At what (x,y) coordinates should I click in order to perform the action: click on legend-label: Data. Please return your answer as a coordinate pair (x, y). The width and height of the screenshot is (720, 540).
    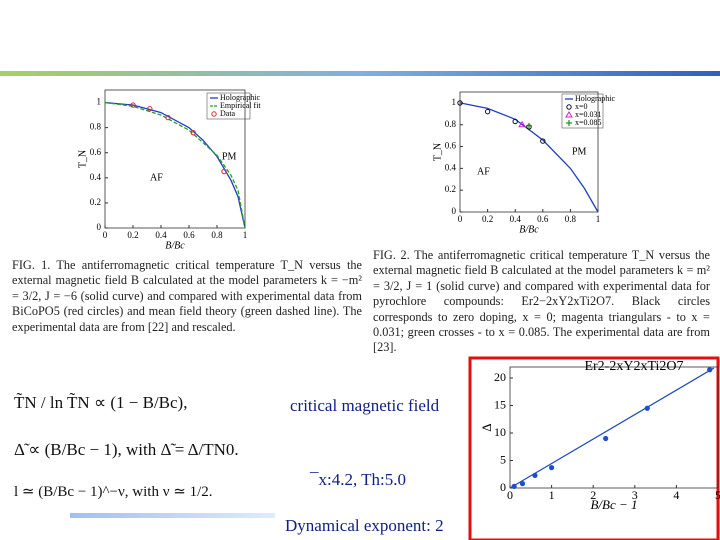
    Looking at the image, I should click on (228, 113).